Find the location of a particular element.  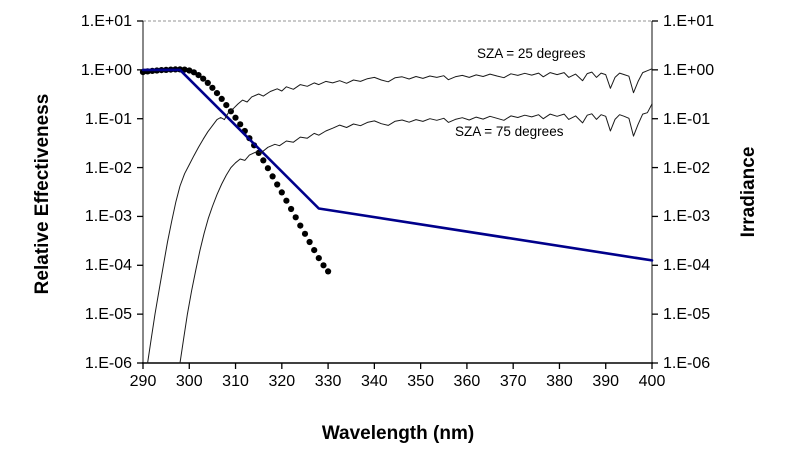

left-y-tick-label: 1.E-02 is located at coordinates (108, 168).